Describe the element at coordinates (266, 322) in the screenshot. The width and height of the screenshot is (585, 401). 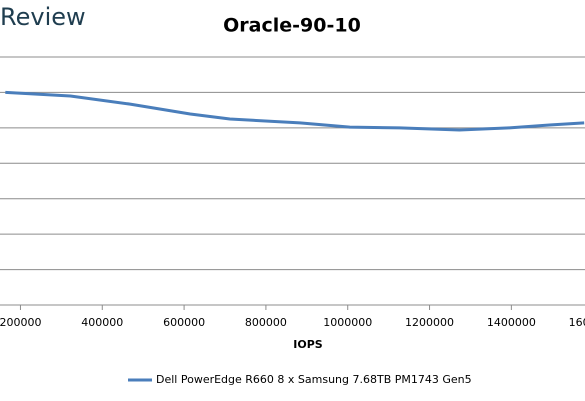
I see `x-tick-label: 800000` at that location.